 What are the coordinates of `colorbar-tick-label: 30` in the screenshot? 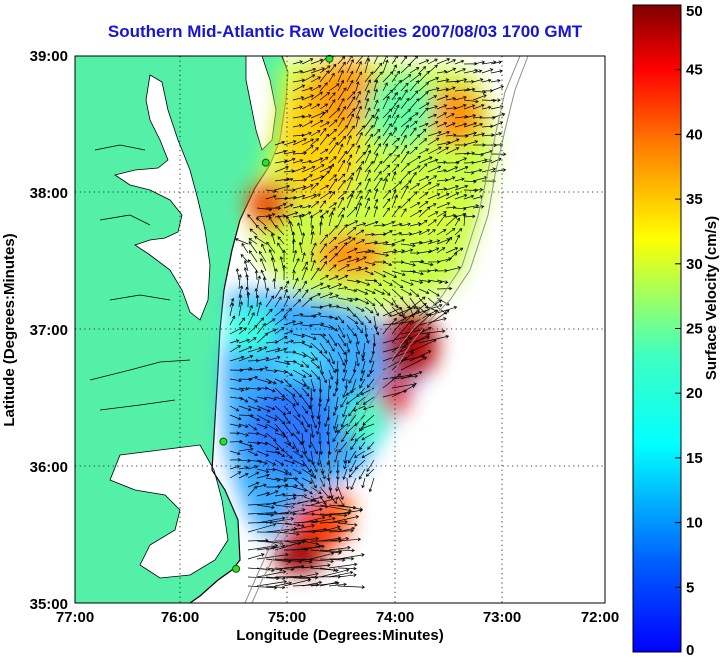 It's located at (694, 264).